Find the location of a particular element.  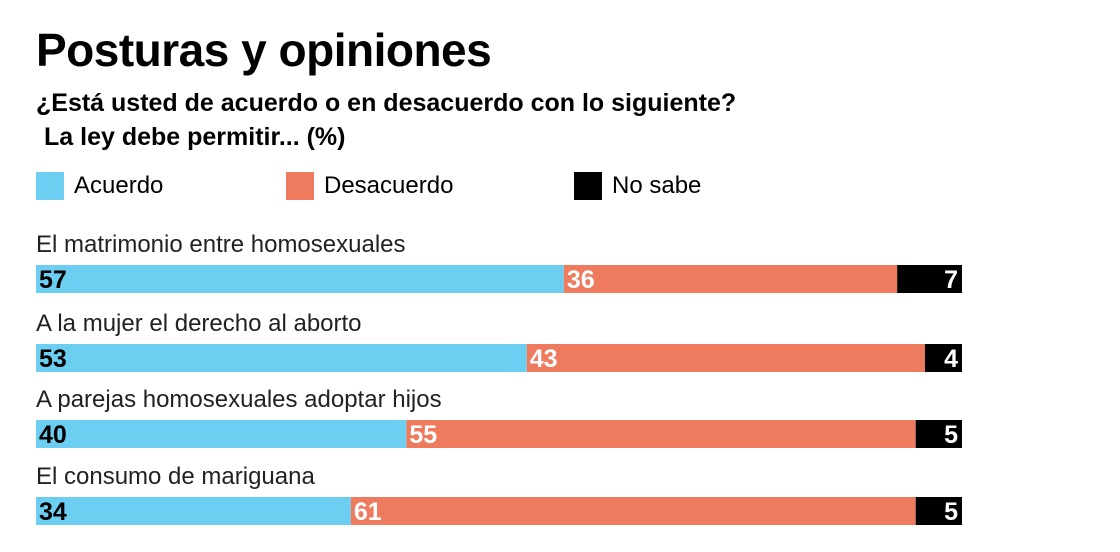

legend-item-acuerdo: Acuerdo is located at coordinates (99, 186).